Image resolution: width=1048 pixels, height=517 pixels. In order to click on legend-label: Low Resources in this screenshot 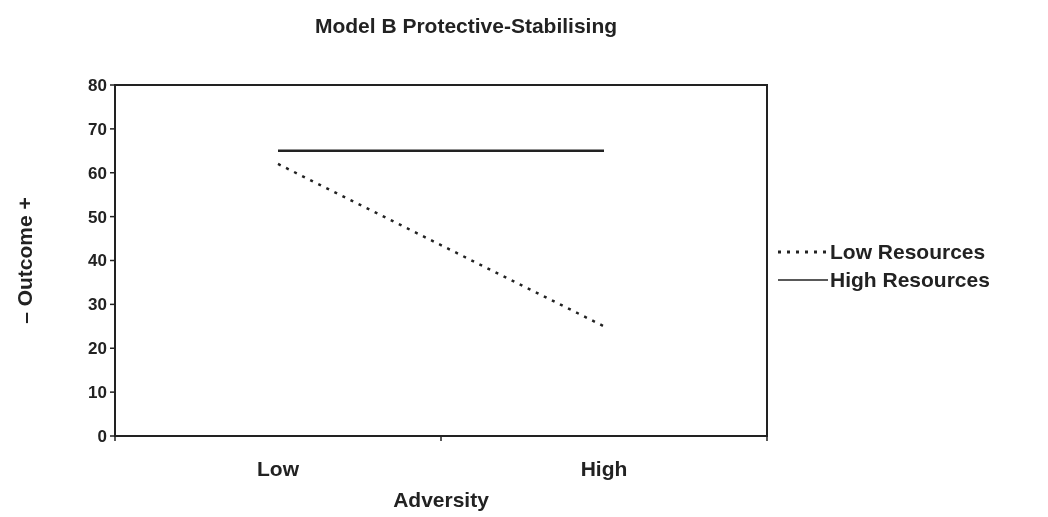, I will do `click(908, 252)`.